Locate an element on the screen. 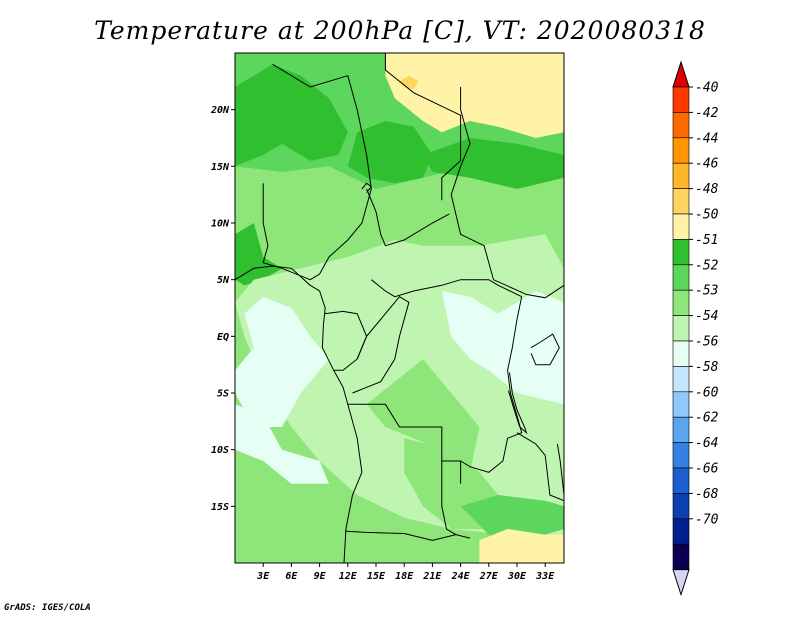 This screenshot has width=800, height=618. border-sudan is located at coordinates (507, 193).